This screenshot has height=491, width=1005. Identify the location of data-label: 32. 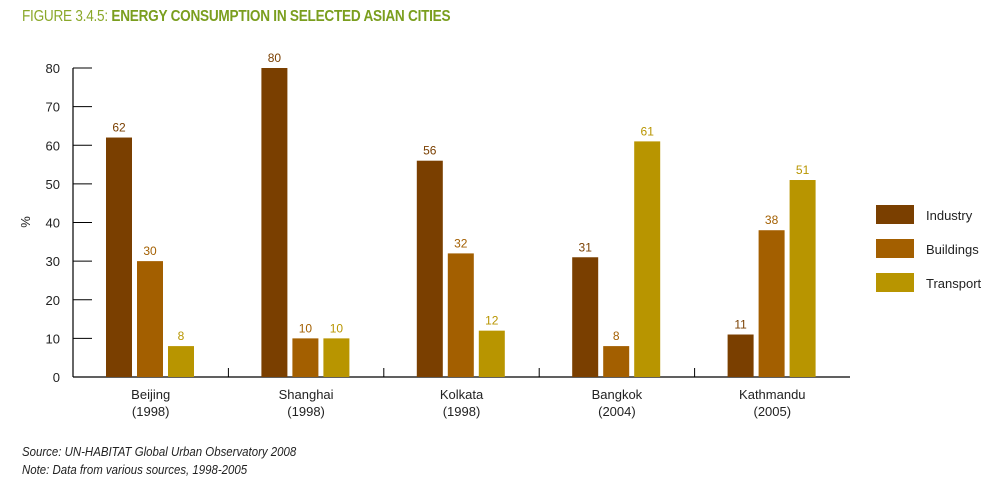
(461, 243).